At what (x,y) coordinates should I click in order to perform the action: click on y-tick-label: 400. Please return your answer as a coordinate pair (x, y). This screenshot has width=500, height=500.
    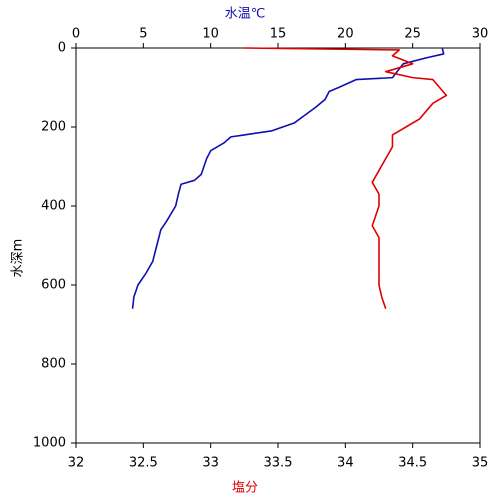
    Looking at the image, I should click on (53, 206).